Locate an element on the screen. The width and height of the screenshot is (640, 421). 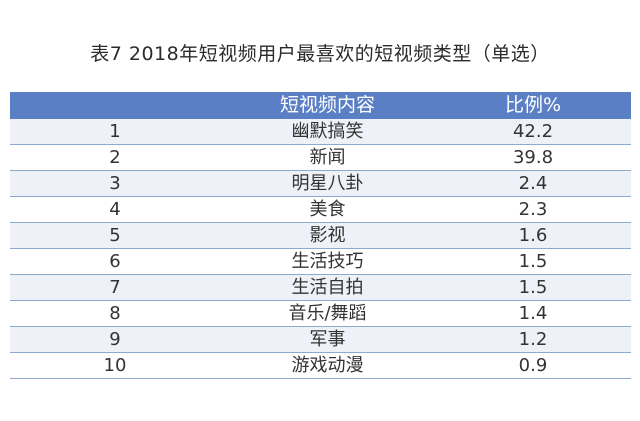
rank-cell: 3 is located at coordinates (115, 183).